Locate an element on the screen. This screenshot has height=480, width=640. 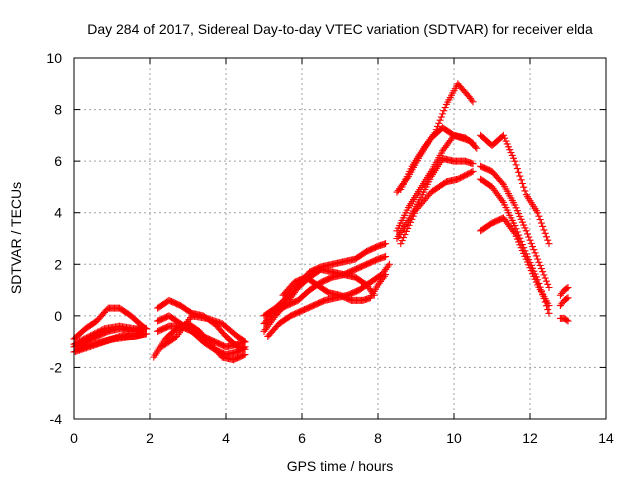
y-tick-label: -2 is located at coordinates (56, 367).